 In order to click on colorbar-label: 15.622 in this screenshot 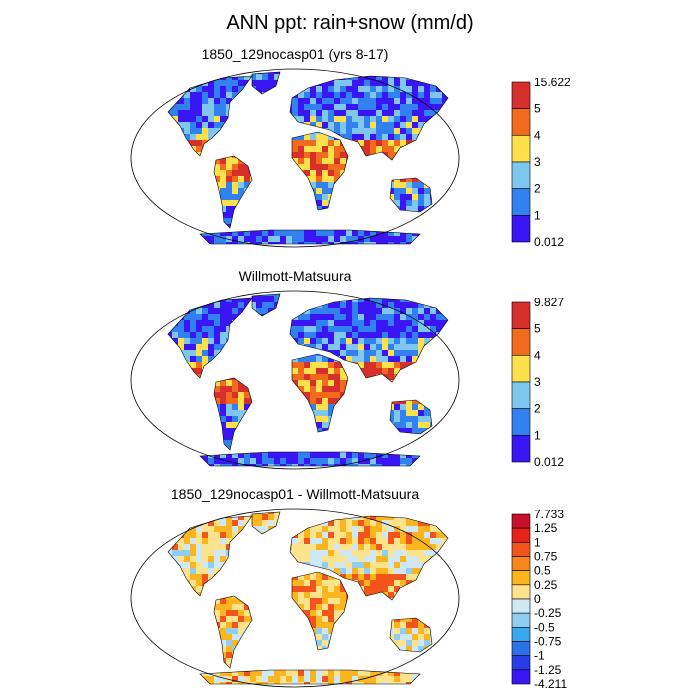, I will do `click(552, 83)`.